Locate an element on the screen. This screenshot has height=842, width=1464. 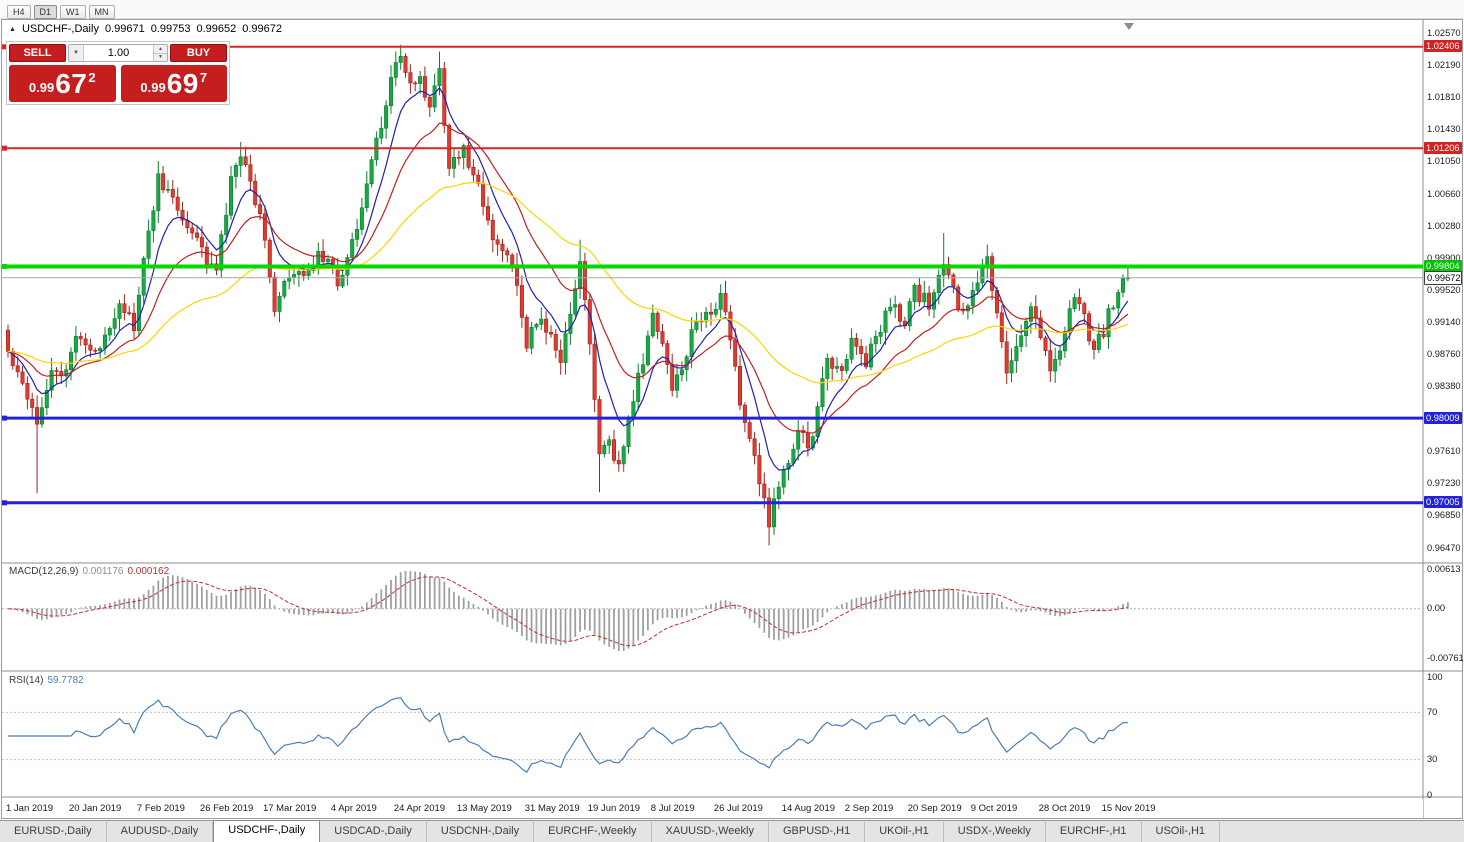
macd-indicator-label: MACD(12,26,9) 0.001176 0.000162 is located at coordinates (89, 571).